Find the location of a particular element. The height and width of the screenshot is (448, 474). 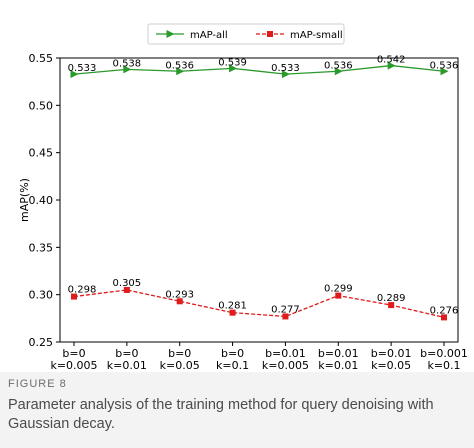

data-label: 0.539 is located at coordinates (232, 62).